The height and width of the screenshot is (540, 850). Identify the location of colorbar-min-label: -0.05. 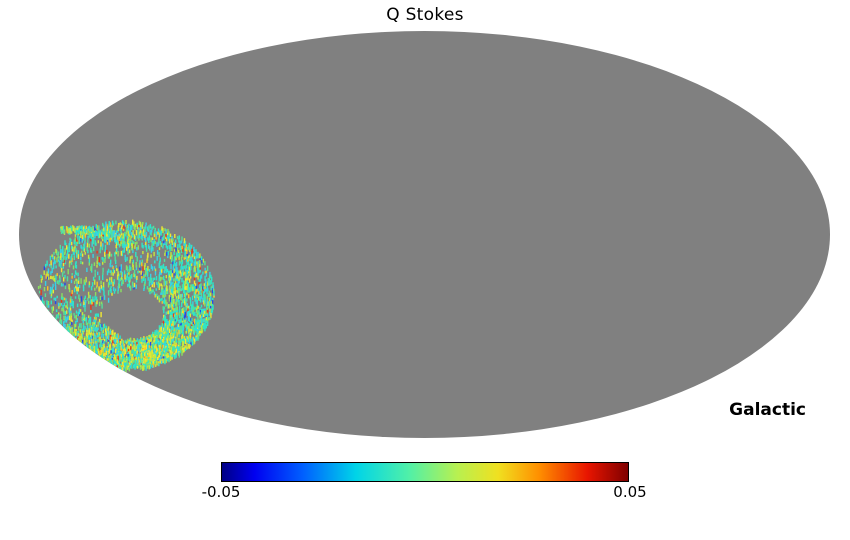
(221, 492).